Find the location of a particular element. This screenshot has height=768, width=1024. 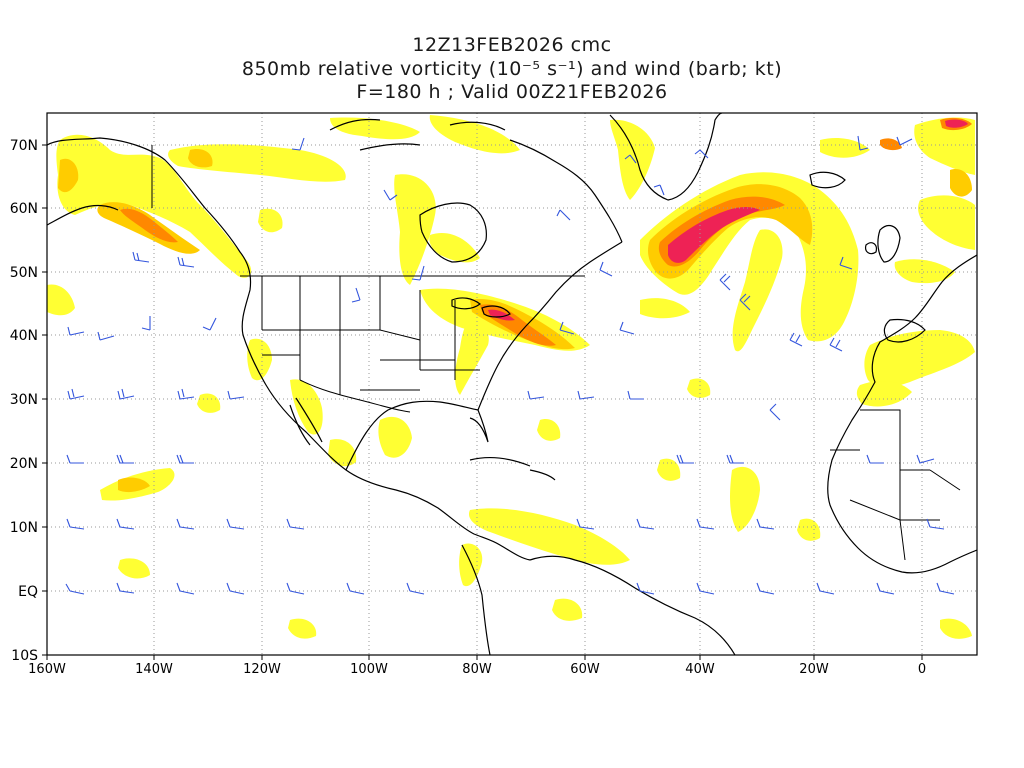

lat-label-40n: 40N is located at coordinates (24, 336).